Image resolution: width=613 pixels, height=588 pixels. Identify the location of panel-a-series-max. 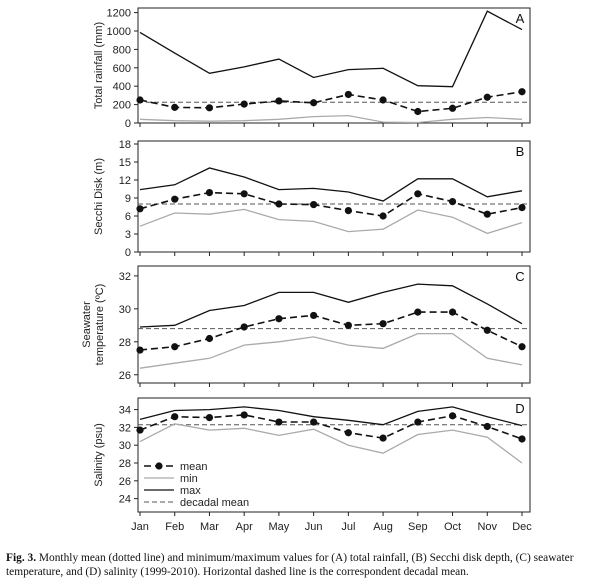
(331, 49).